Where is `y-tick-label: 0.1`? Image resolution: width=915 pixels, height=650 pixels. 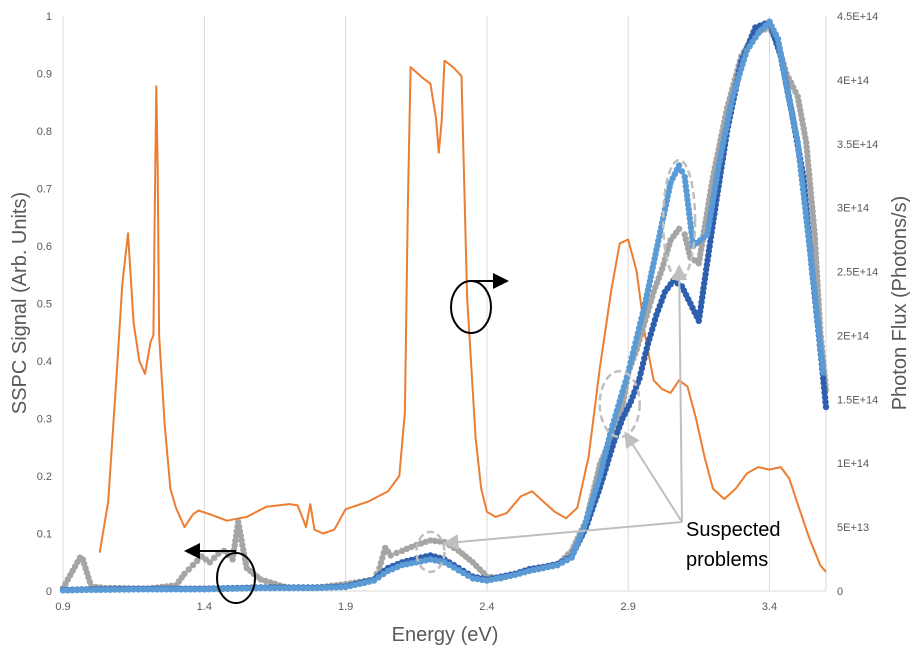 y-tick-label: 0.1 is located at coordinates (44, 535).